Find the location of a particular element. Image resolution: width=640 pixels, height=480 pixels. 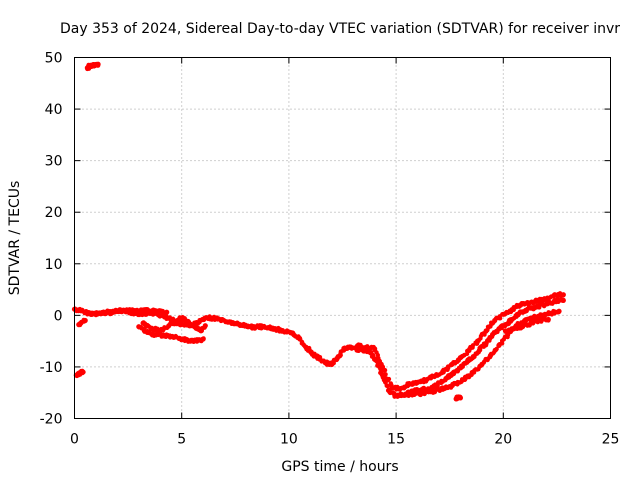

y-tick-label: -20 is located at coordinates (51, 420).